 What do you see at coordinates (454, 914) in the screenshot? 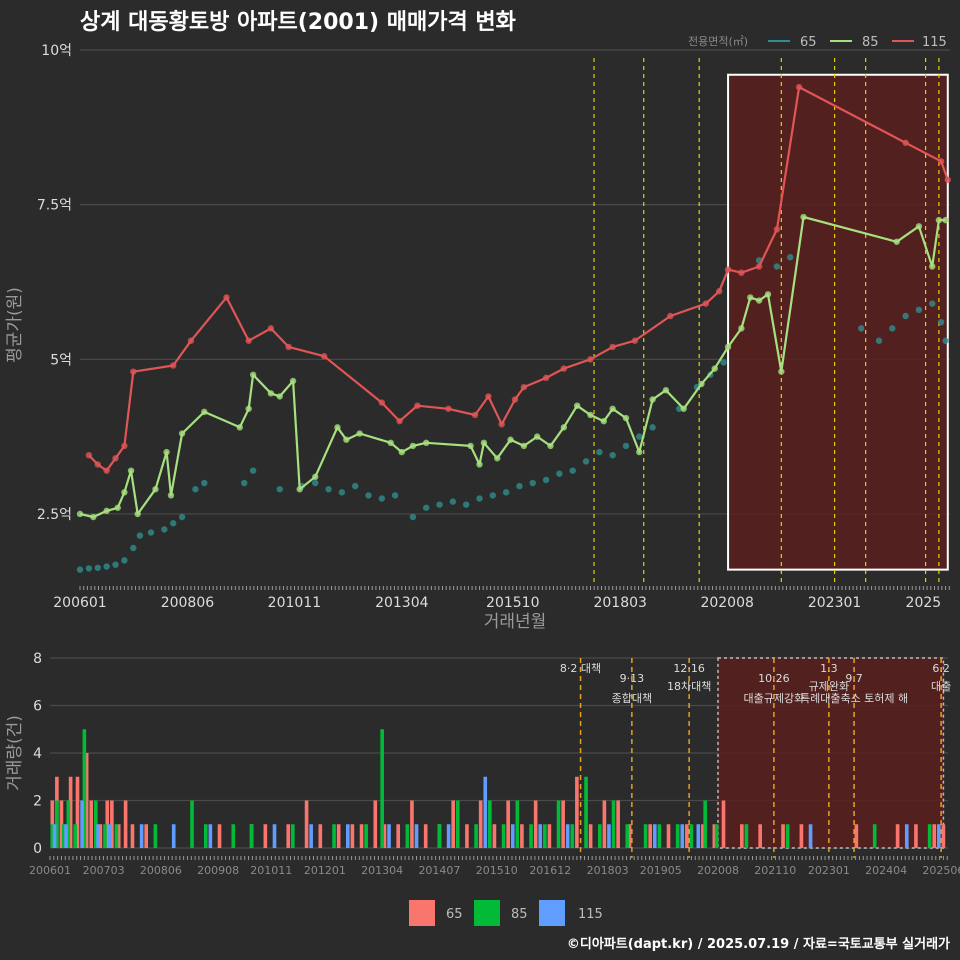
I see `bottom-legend-65-label: 65` at bounding box center [454, 914].